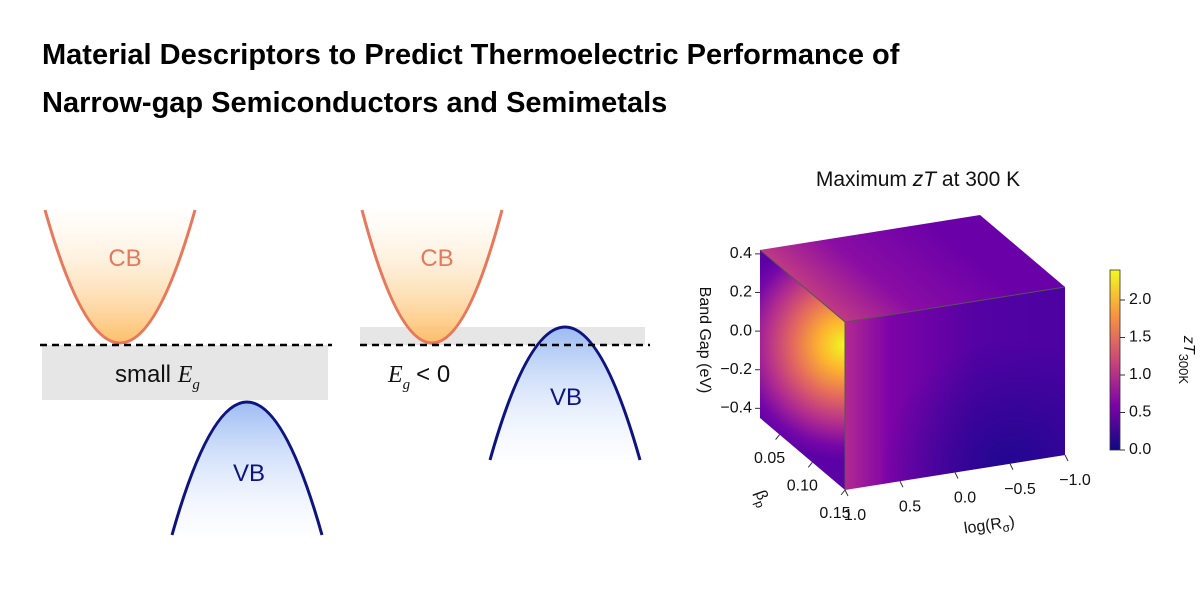 The height and width of the screenshot is (605, 1200). Describe the element at coordinates (910, 506) in the screenshot. I see `log-tick-label: 0.5` at that location.